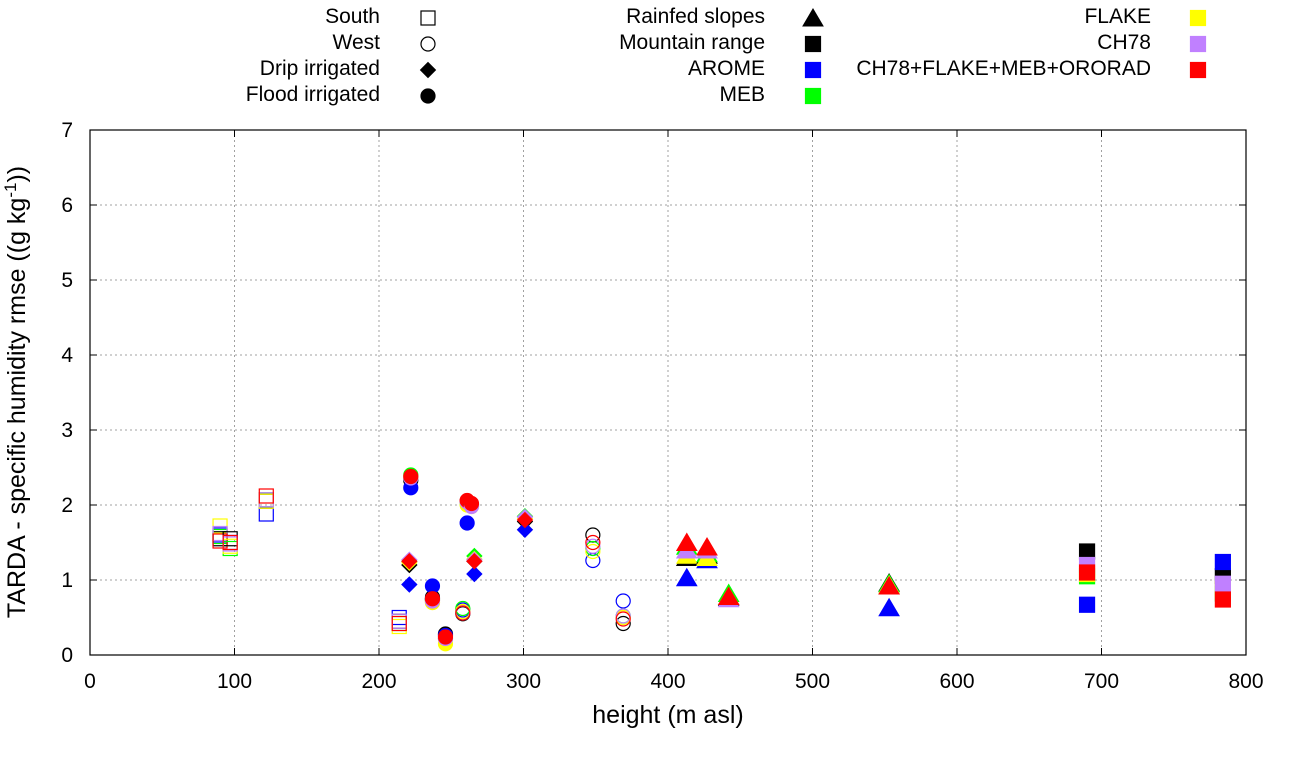 The width and height of the screenshot is (1290, 760). Describe the element at coordinates (523, 681) in the screenshot. I see `x-tick-label: 300` at that location.